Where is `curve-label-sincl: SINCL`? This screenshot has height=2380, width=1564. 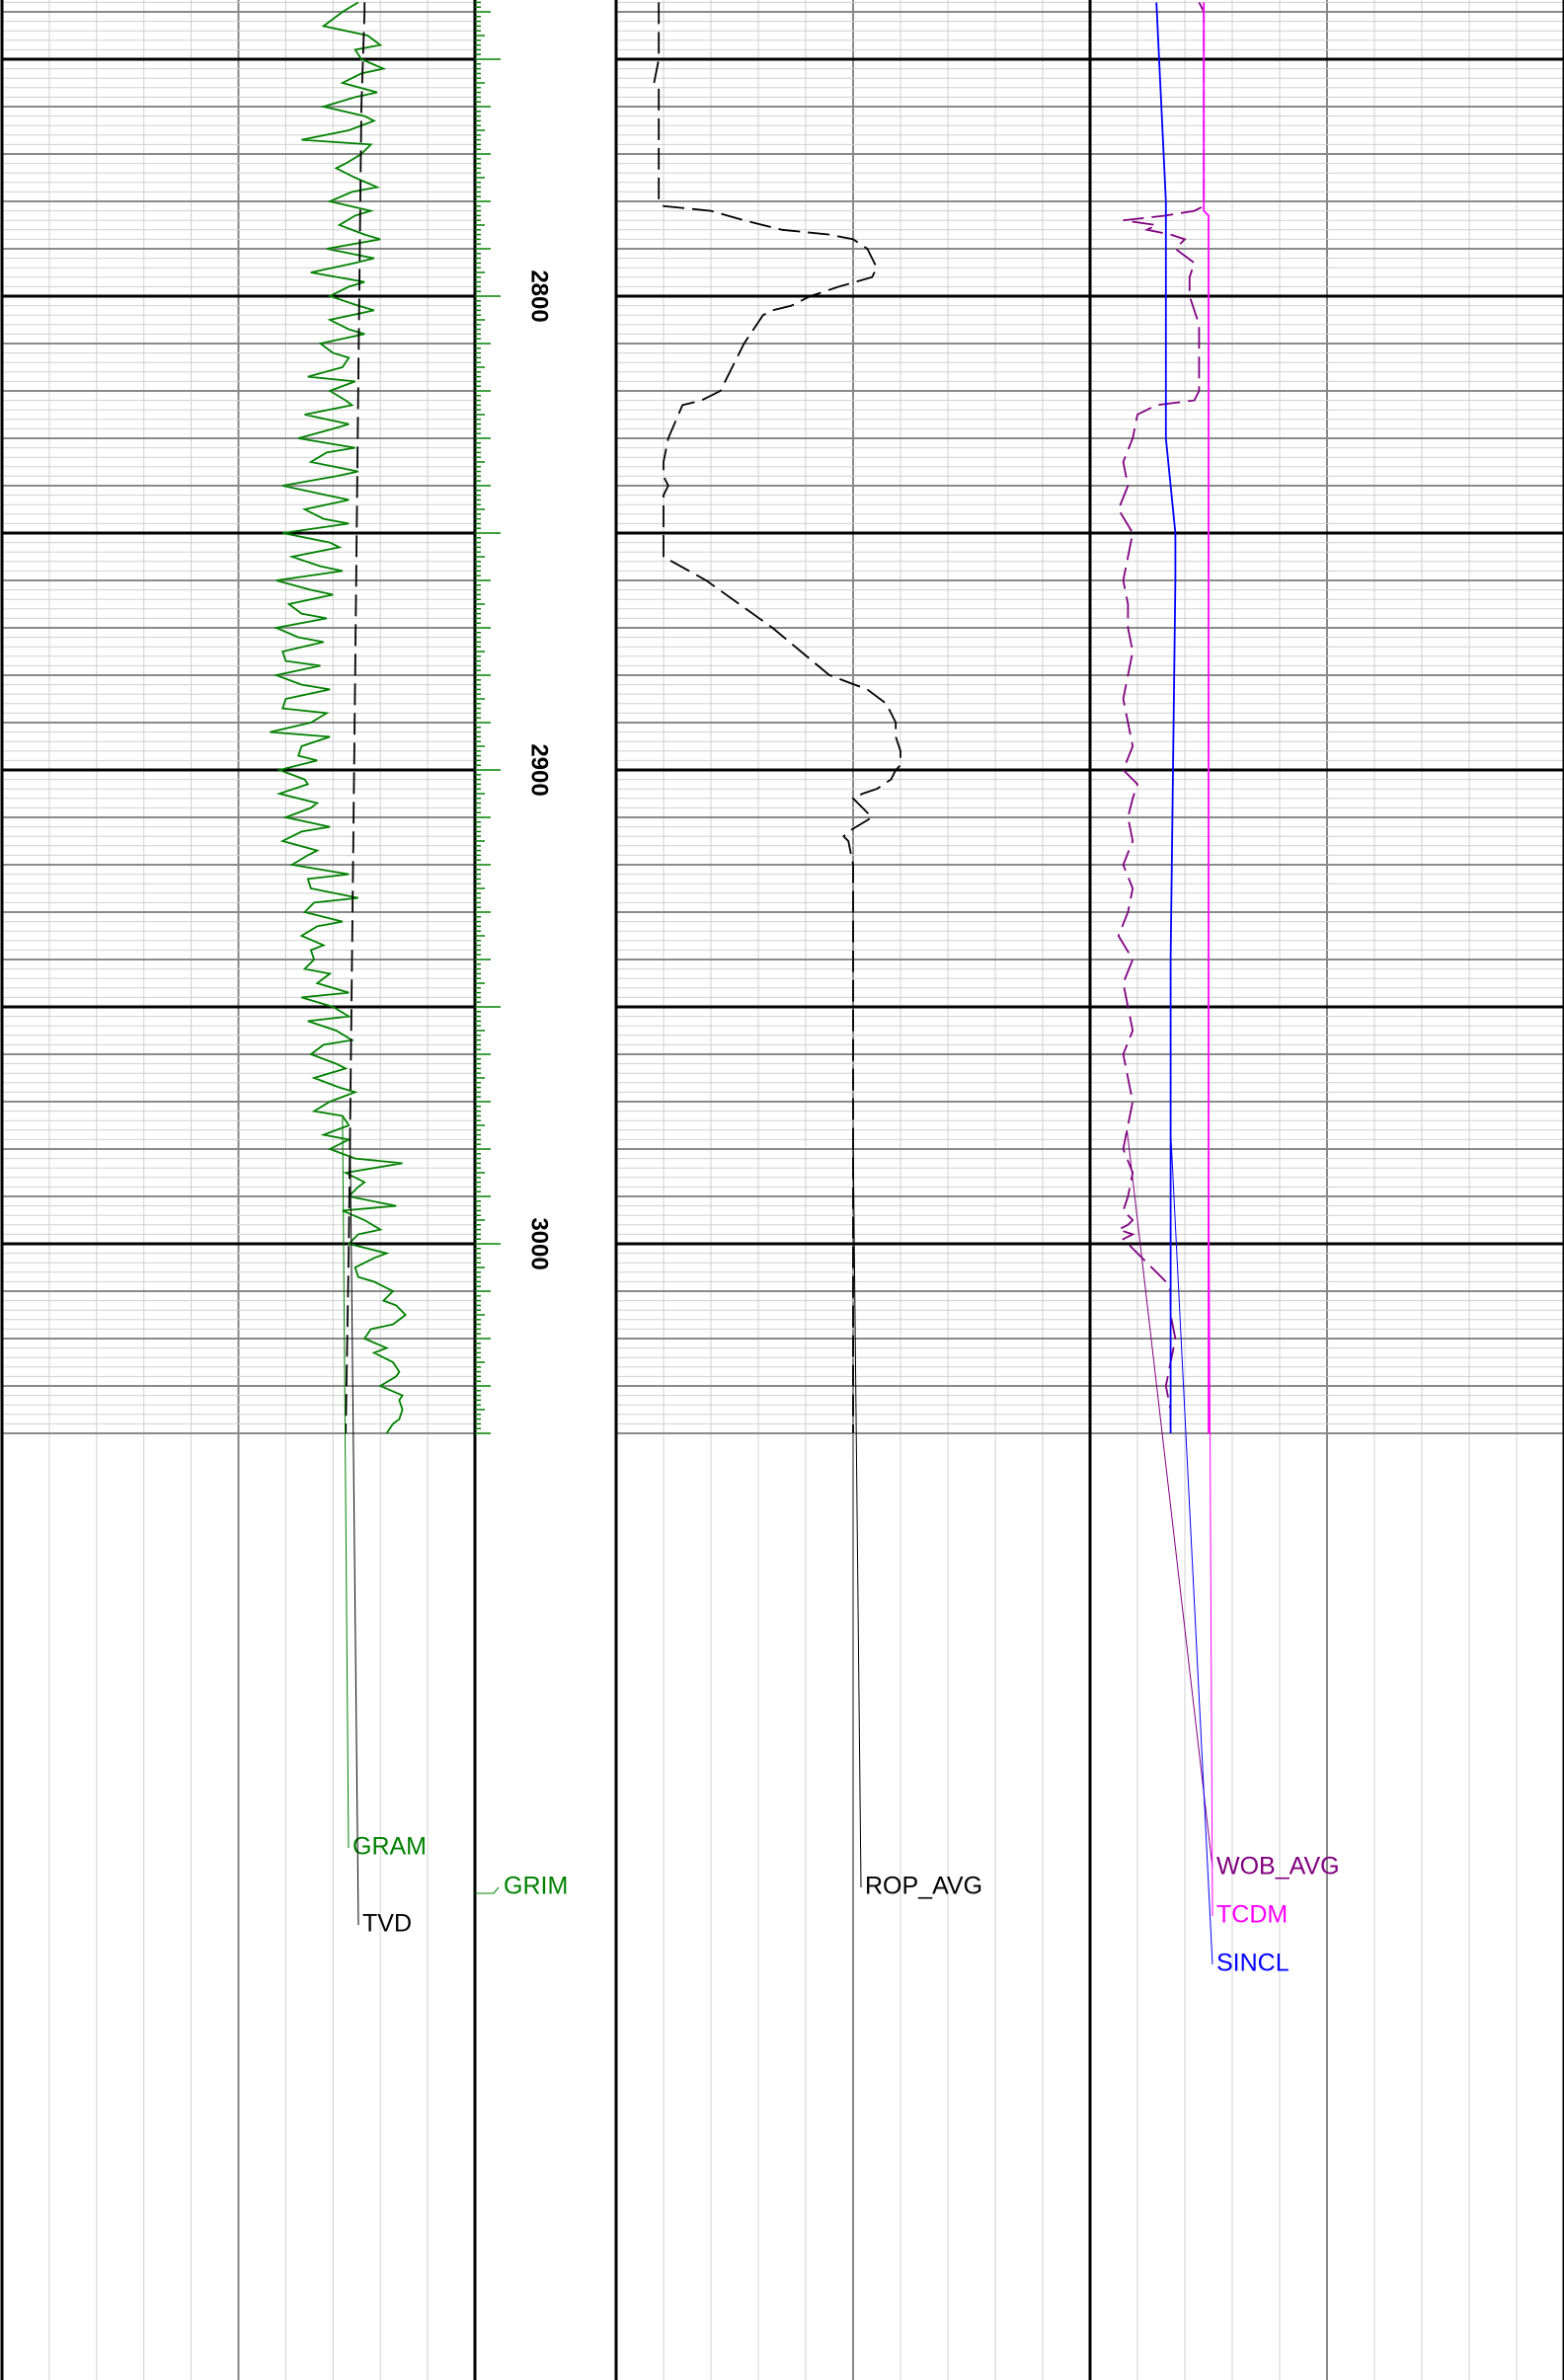
curve-label-sincl: SINCL is located at coordinates (1253, 1963).